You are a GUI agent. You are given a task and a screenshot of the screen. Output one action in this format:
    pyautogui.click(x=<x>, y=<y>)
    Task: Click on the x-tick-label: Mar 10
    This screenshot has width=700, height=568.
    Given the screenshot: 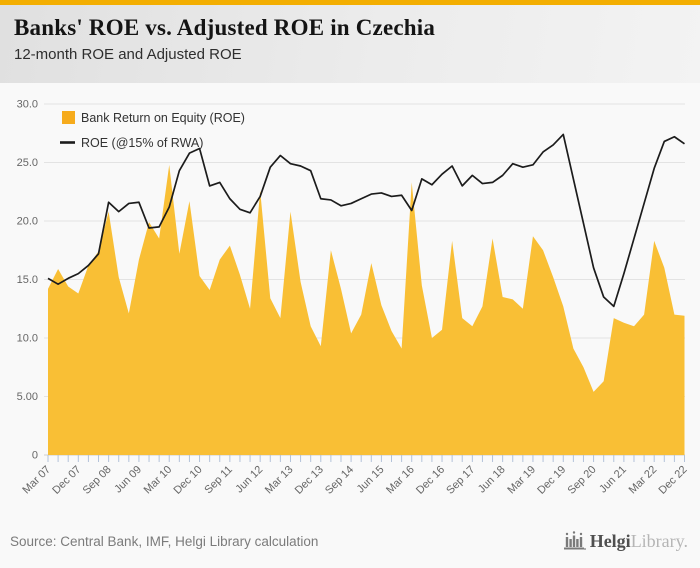 What is the action you would take?
    pyautogui.click(x=158, y=480)
    